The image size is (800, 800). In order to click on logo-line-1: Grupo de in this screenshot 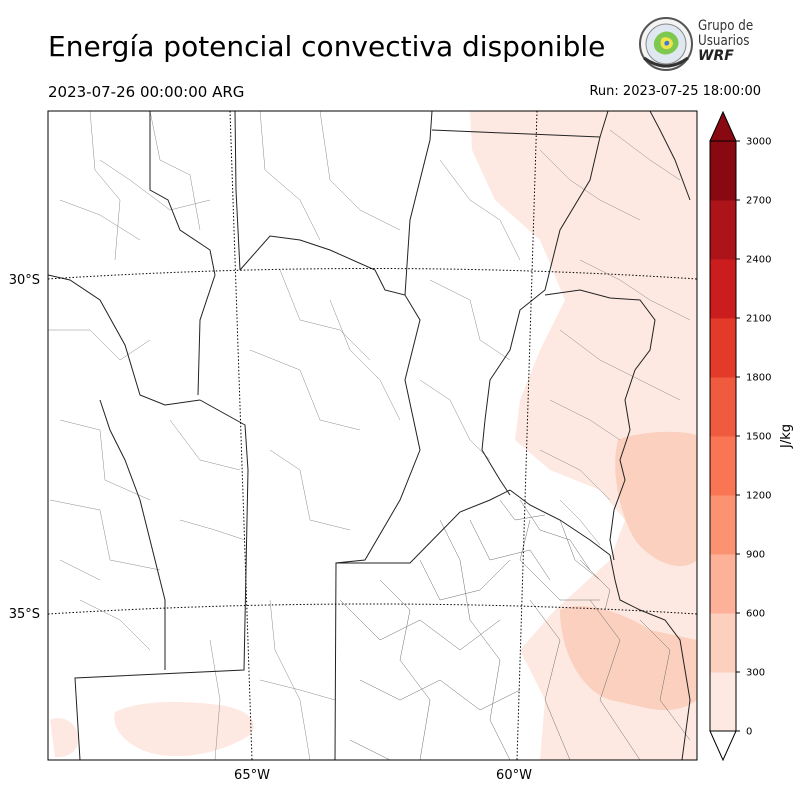, I will do `click(726, 26)`.